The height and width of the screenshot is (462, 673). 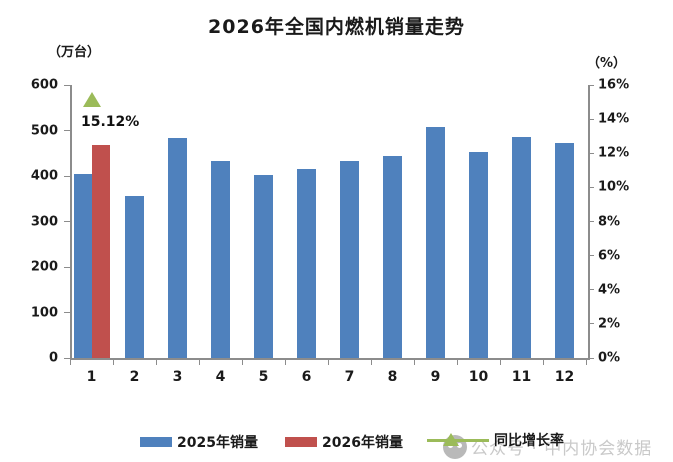 What do you see at coordinates (451, 439) in the screenshot?
I see `growth-triangle-icon` at bounding box center [451, 439].